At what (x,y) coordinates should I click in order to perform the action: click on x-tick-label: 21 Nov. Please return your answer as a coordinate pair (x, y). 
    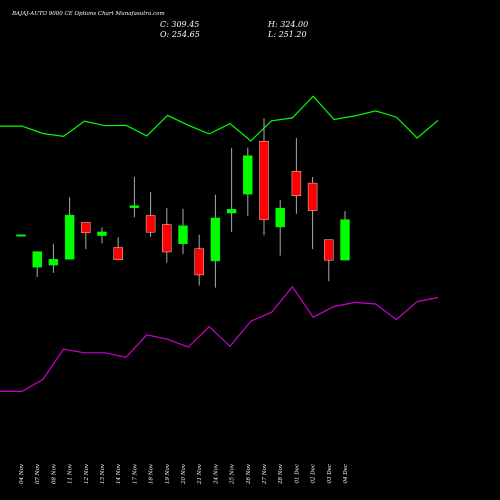
    Looking at the image, I should click on (200, 474).